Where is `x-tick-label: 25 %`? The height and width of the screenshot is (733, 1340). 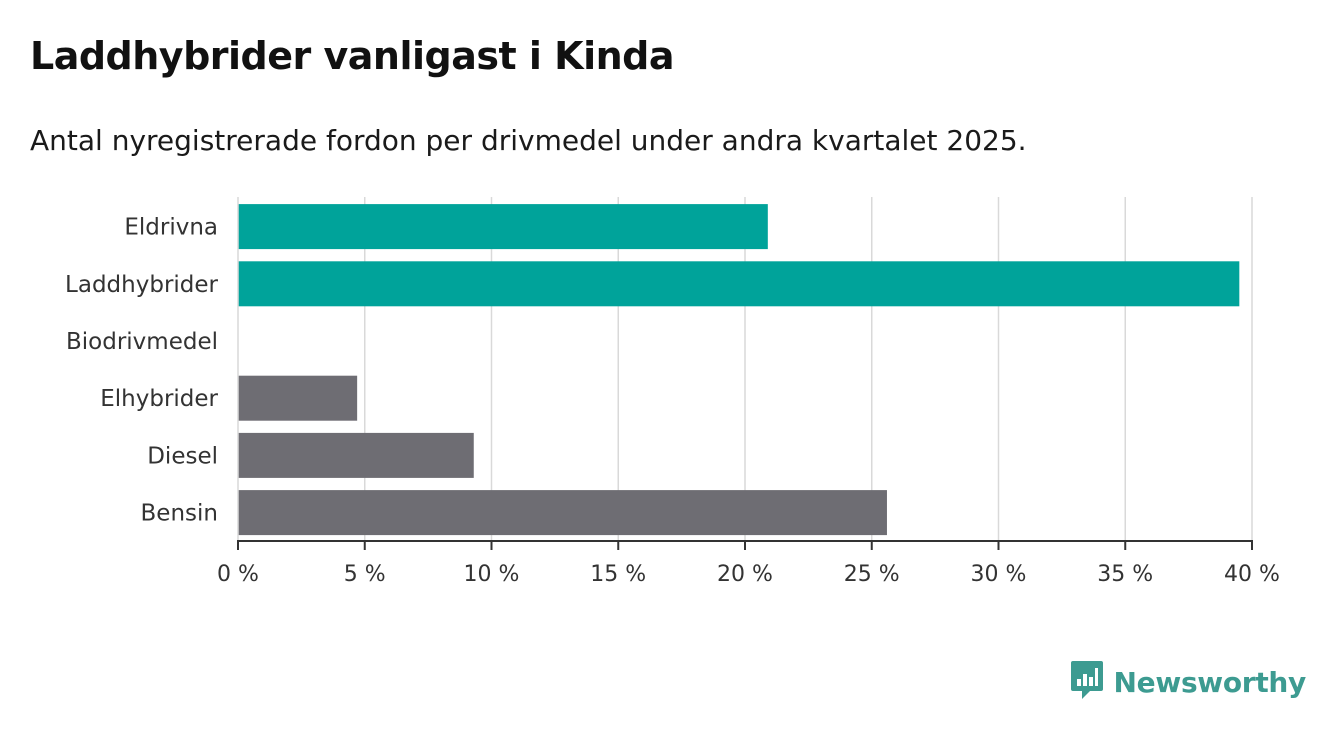
x-tick-label: 25 % is located at coordinates (872, 574).